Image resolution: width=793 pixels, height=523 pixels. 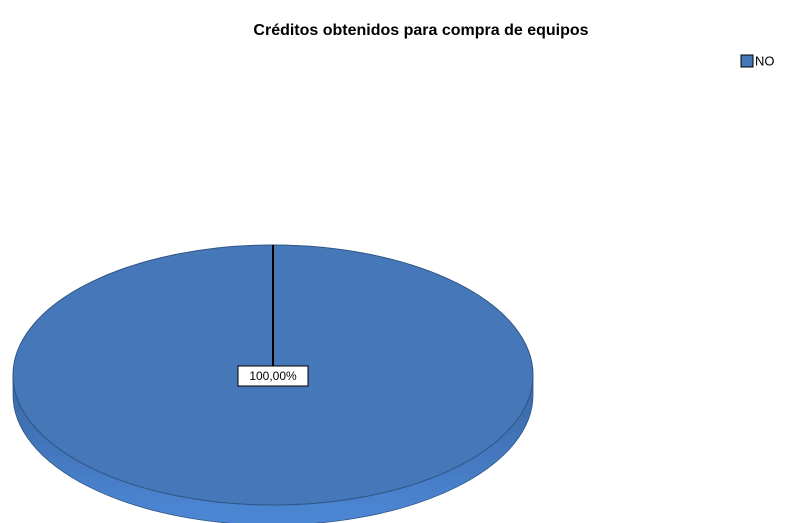 I want to click on legend-label: NO, so click(x=765, y=60).